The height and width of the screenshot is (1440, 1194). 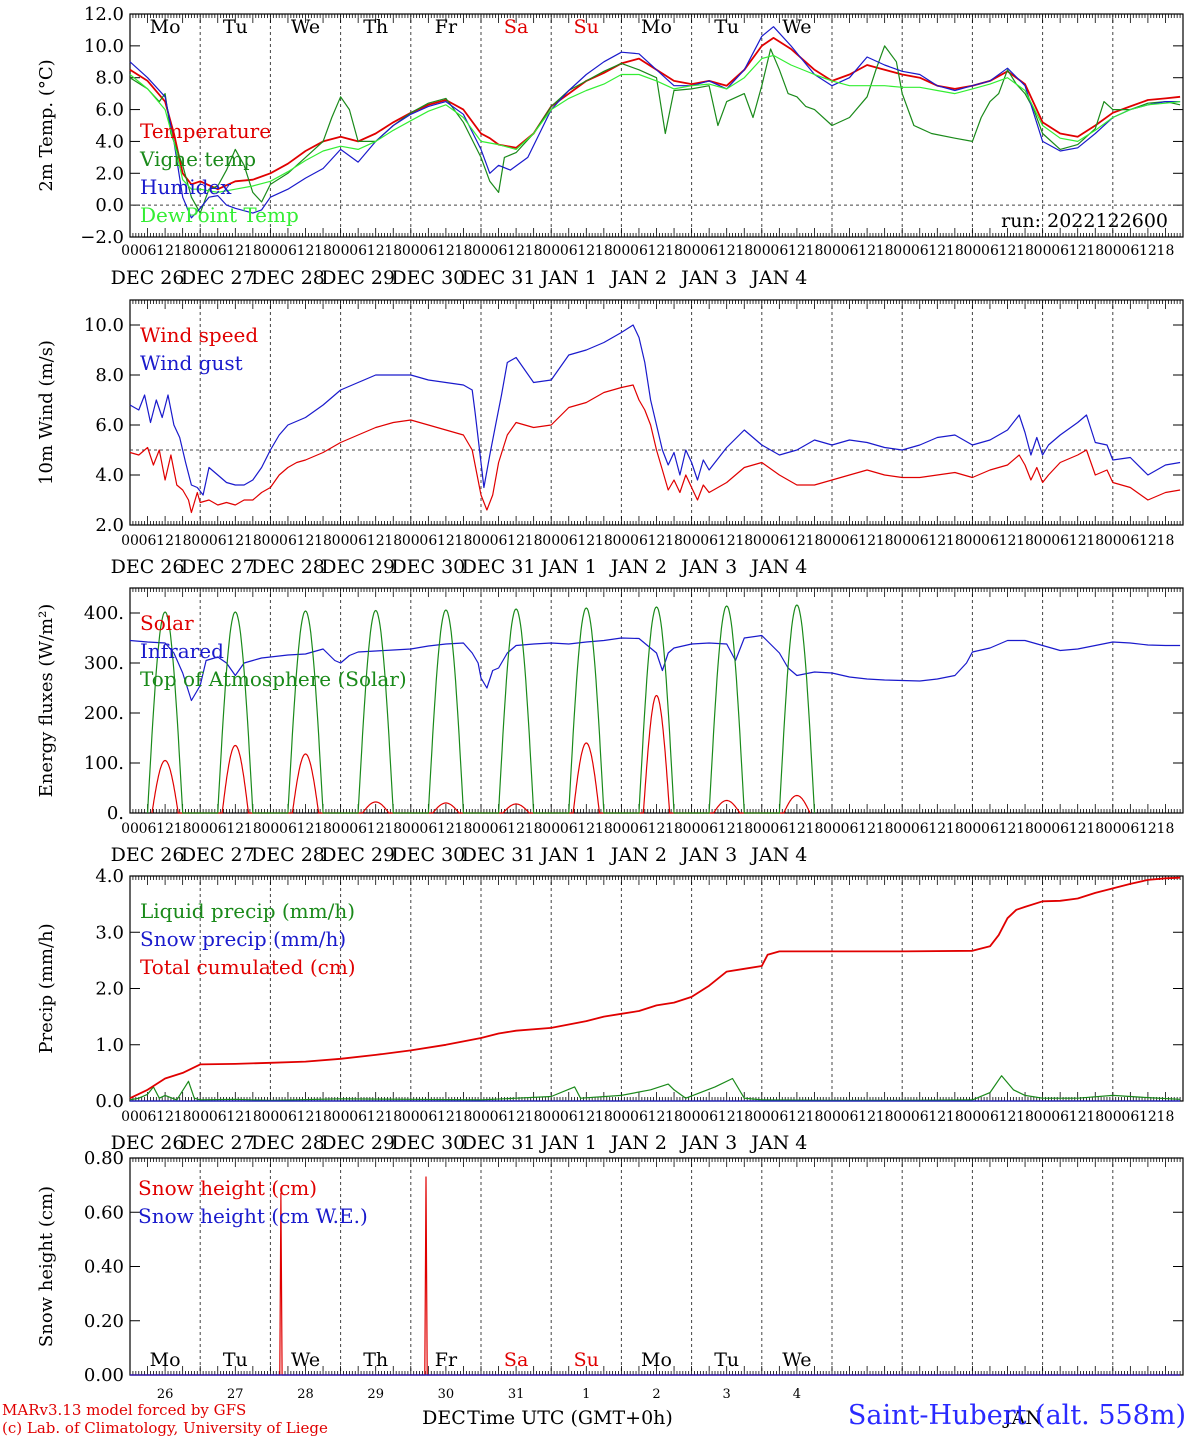 What do you see at coordinates (167, 623) in the screenshot?
I see `legend-entry: Solar` at bounding box center [167, 623].